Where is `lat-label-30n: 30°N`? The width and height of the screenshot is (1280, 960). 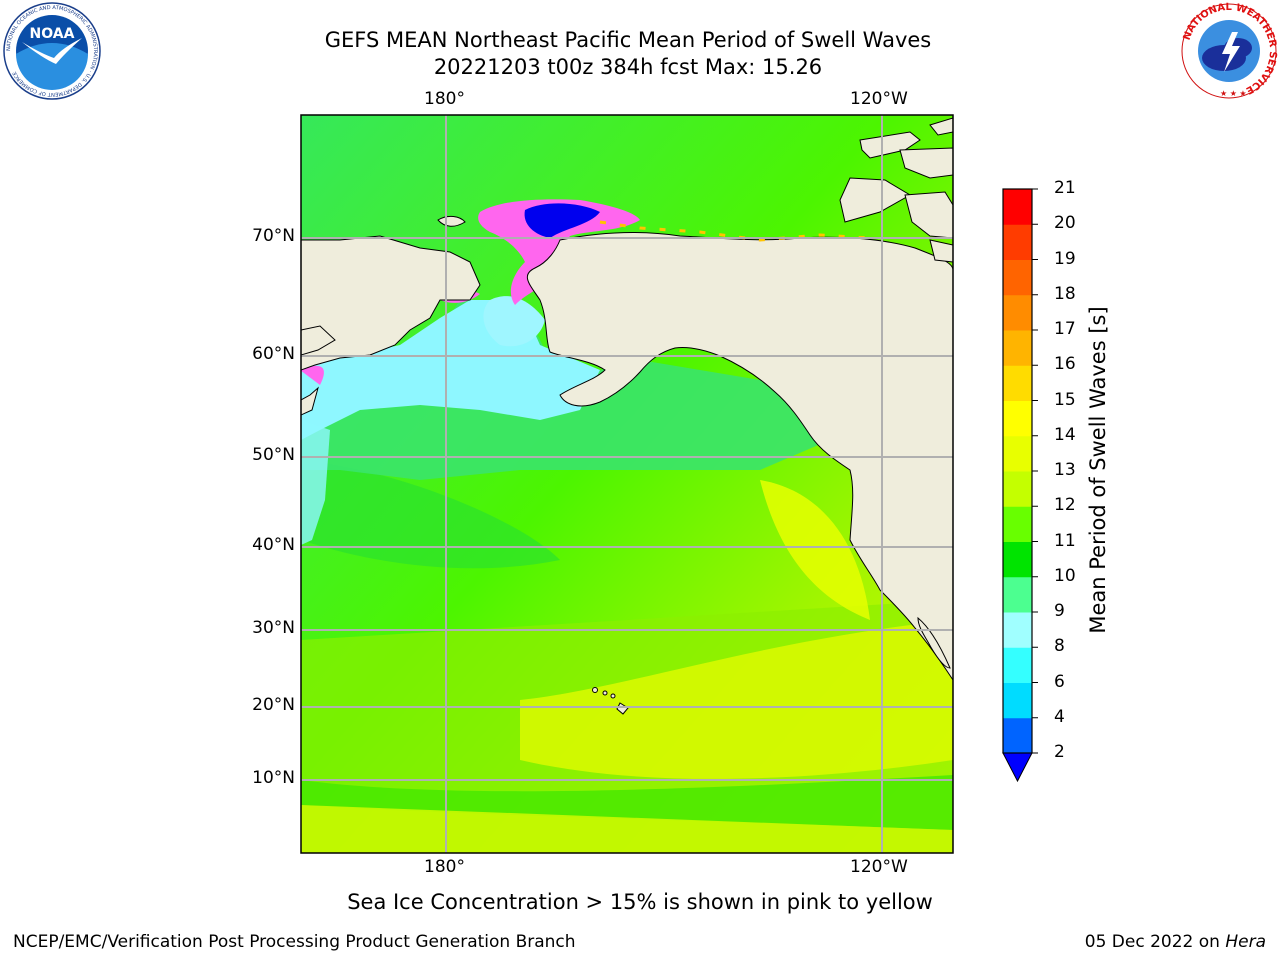 lat-label-30n: 30°N is located at coordinates (273, 628).